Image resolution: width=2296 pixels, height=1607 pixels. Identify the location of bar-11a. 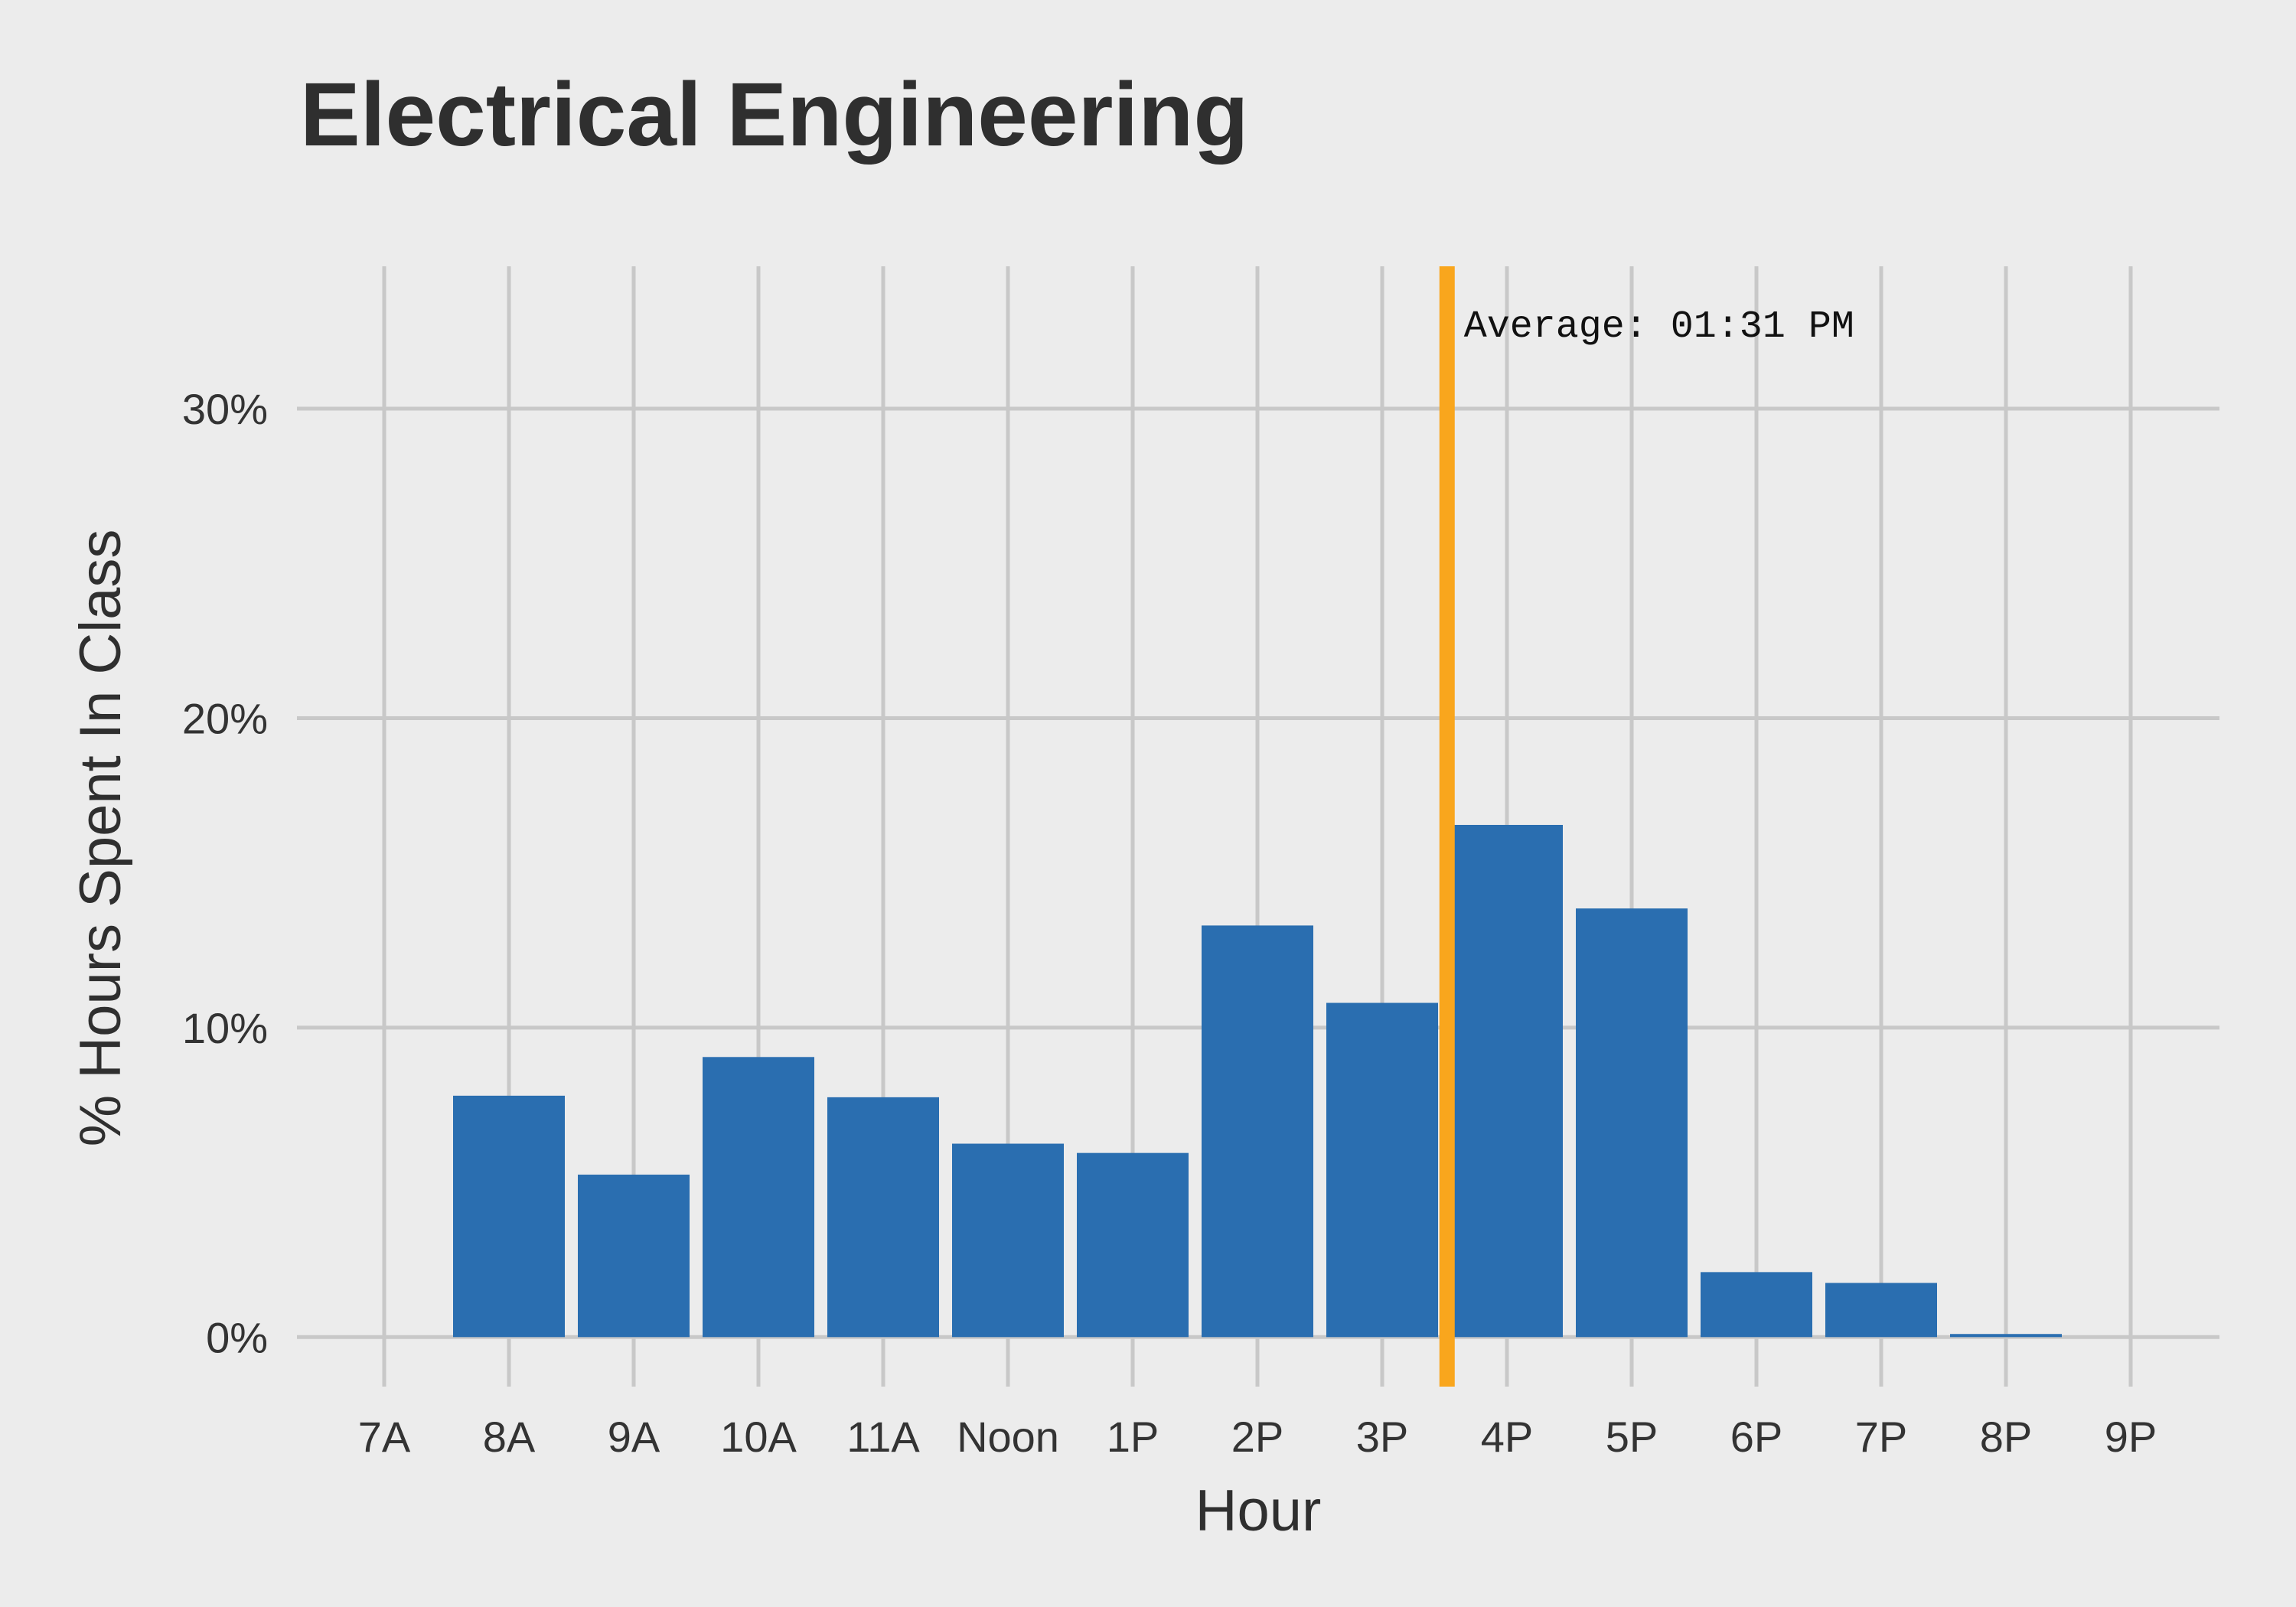
(883, 1217).